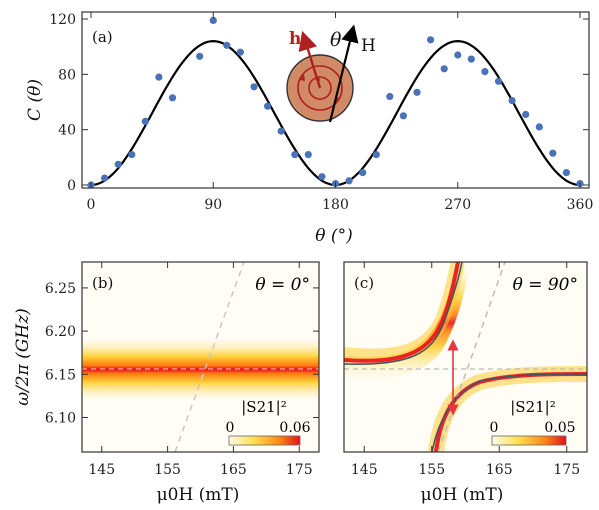  What do you see at coordinates (23, 357) in the screenshot?
I see `y-axis-label: ω/2π (GHz)` at bounding box center [23, 357].